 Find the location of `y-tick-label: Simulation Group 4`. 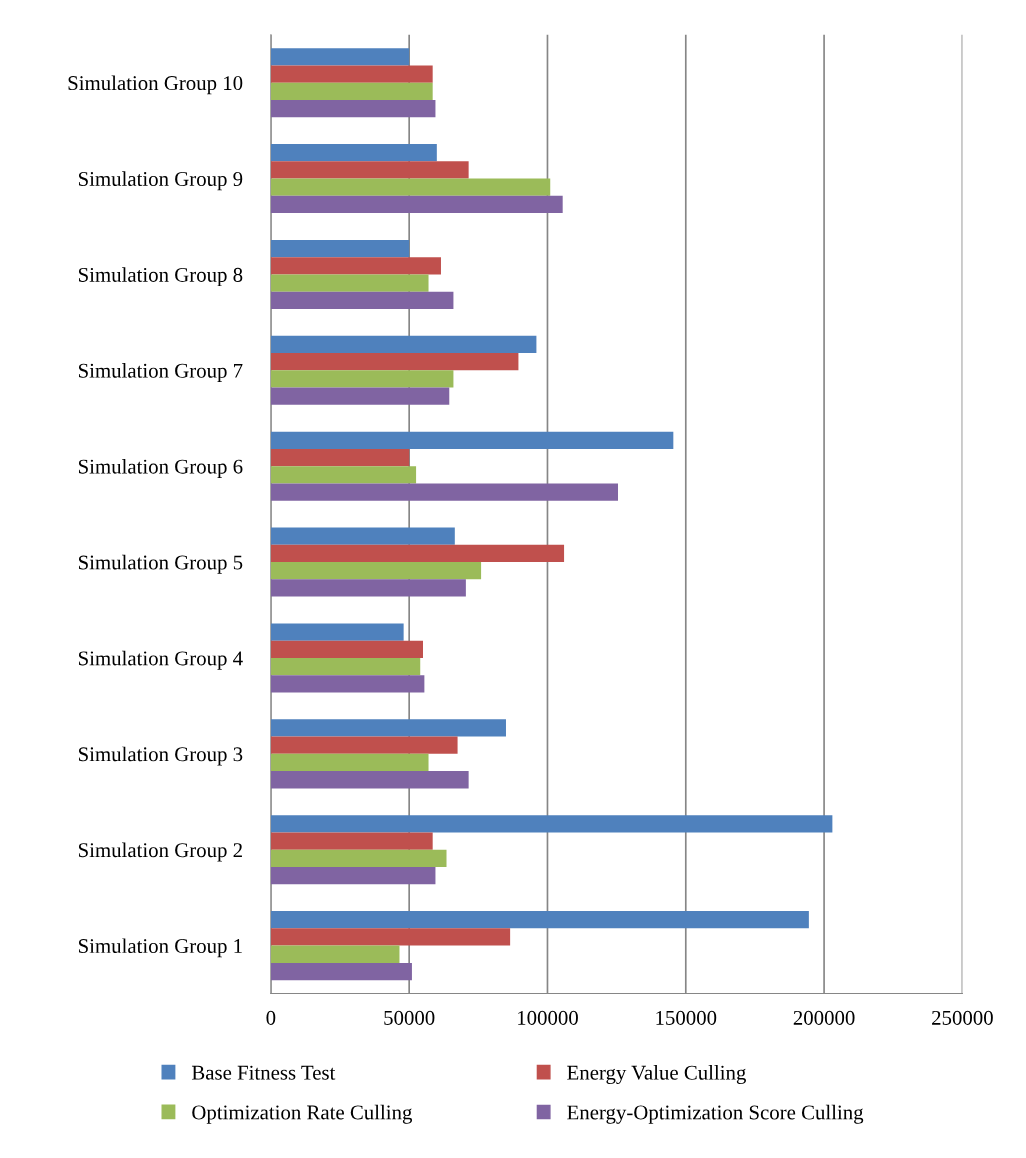

y-tick-label: Simulation Group 4 is located at coordinates (160, 660).